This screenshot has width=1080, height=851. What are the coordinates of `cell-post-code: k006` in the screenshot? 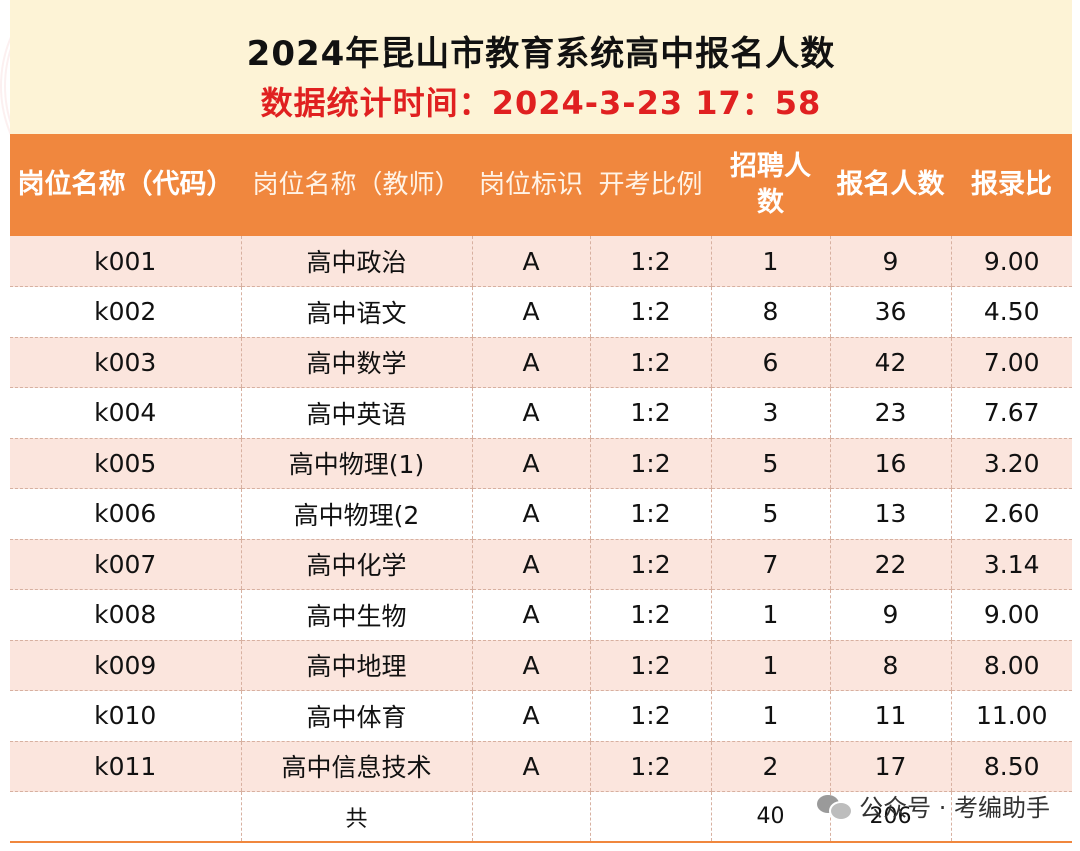 It's located at (125, 514).